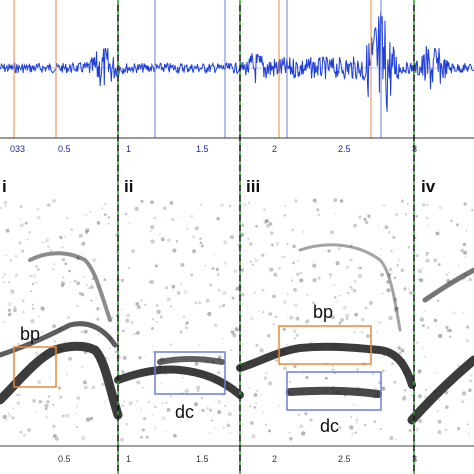  Describe the element at coordinates (64, 149) in the screenshot. I see `waveform-tick: 0.5` at that location.